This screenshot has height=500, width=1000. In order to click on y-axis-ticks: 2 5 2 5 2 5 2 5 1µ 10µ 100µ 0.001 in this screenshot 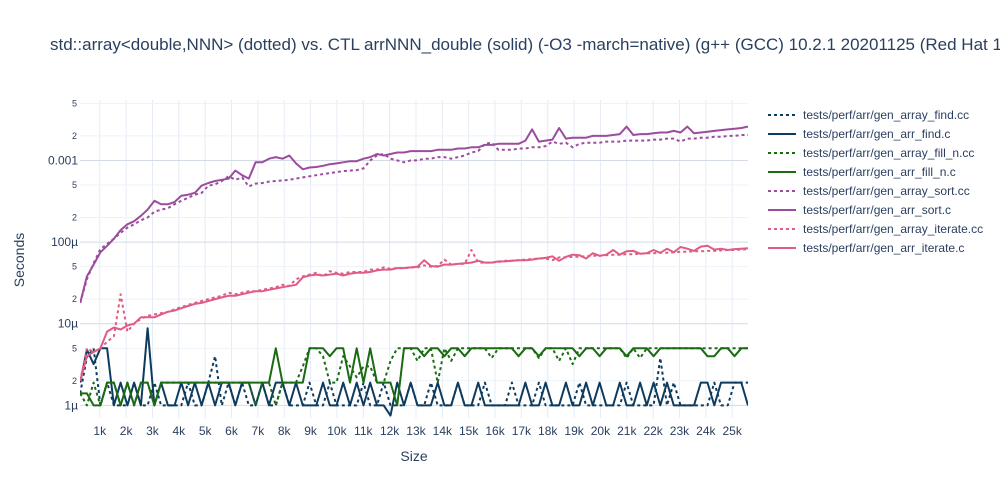, I will do `click(63, 255)`.